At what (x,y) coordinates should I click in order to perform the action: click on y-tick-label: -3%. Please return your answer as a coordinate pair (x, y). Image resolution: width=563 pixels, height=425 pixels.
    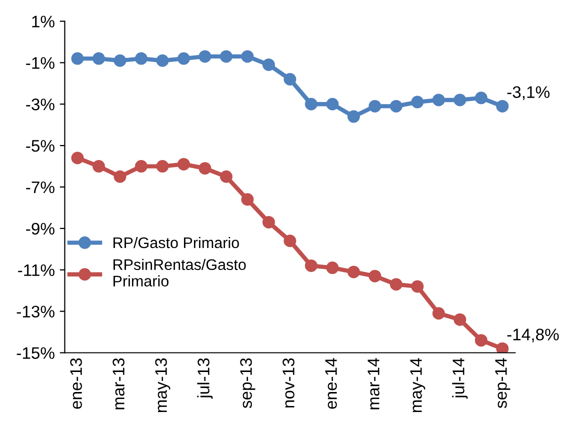
    Looking at the image, I should click on (40, 104).